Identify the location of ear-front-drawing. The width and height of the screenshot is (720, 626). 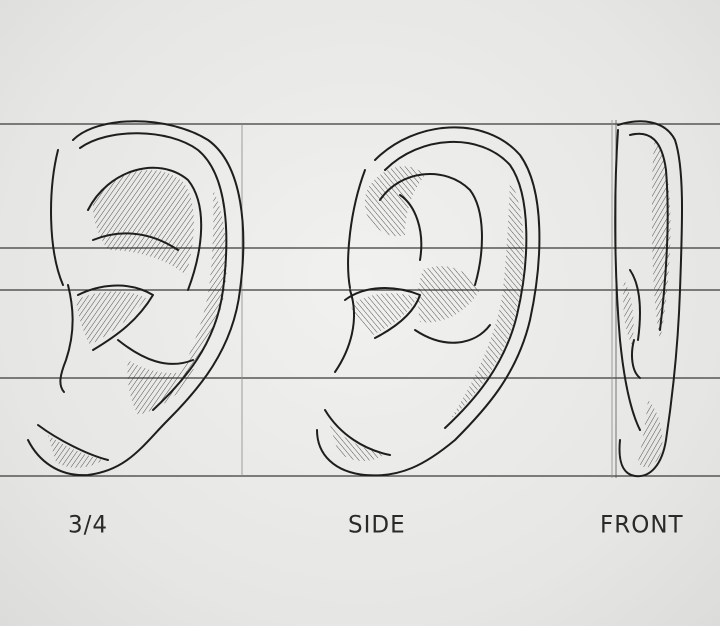
(649, 299).